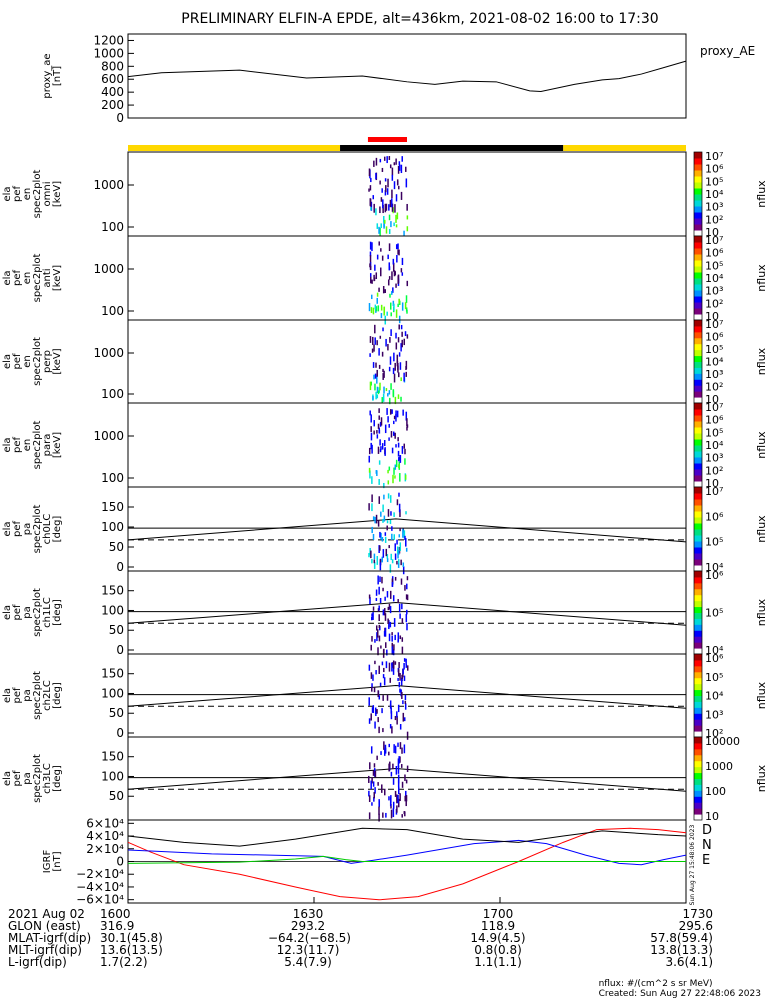 The image size is (775, 1000). What do you see at coordinates (309, 938) in the screenshot?
I see `footer-value: −64.2(−68.5)` at bounding box center [309, 938].